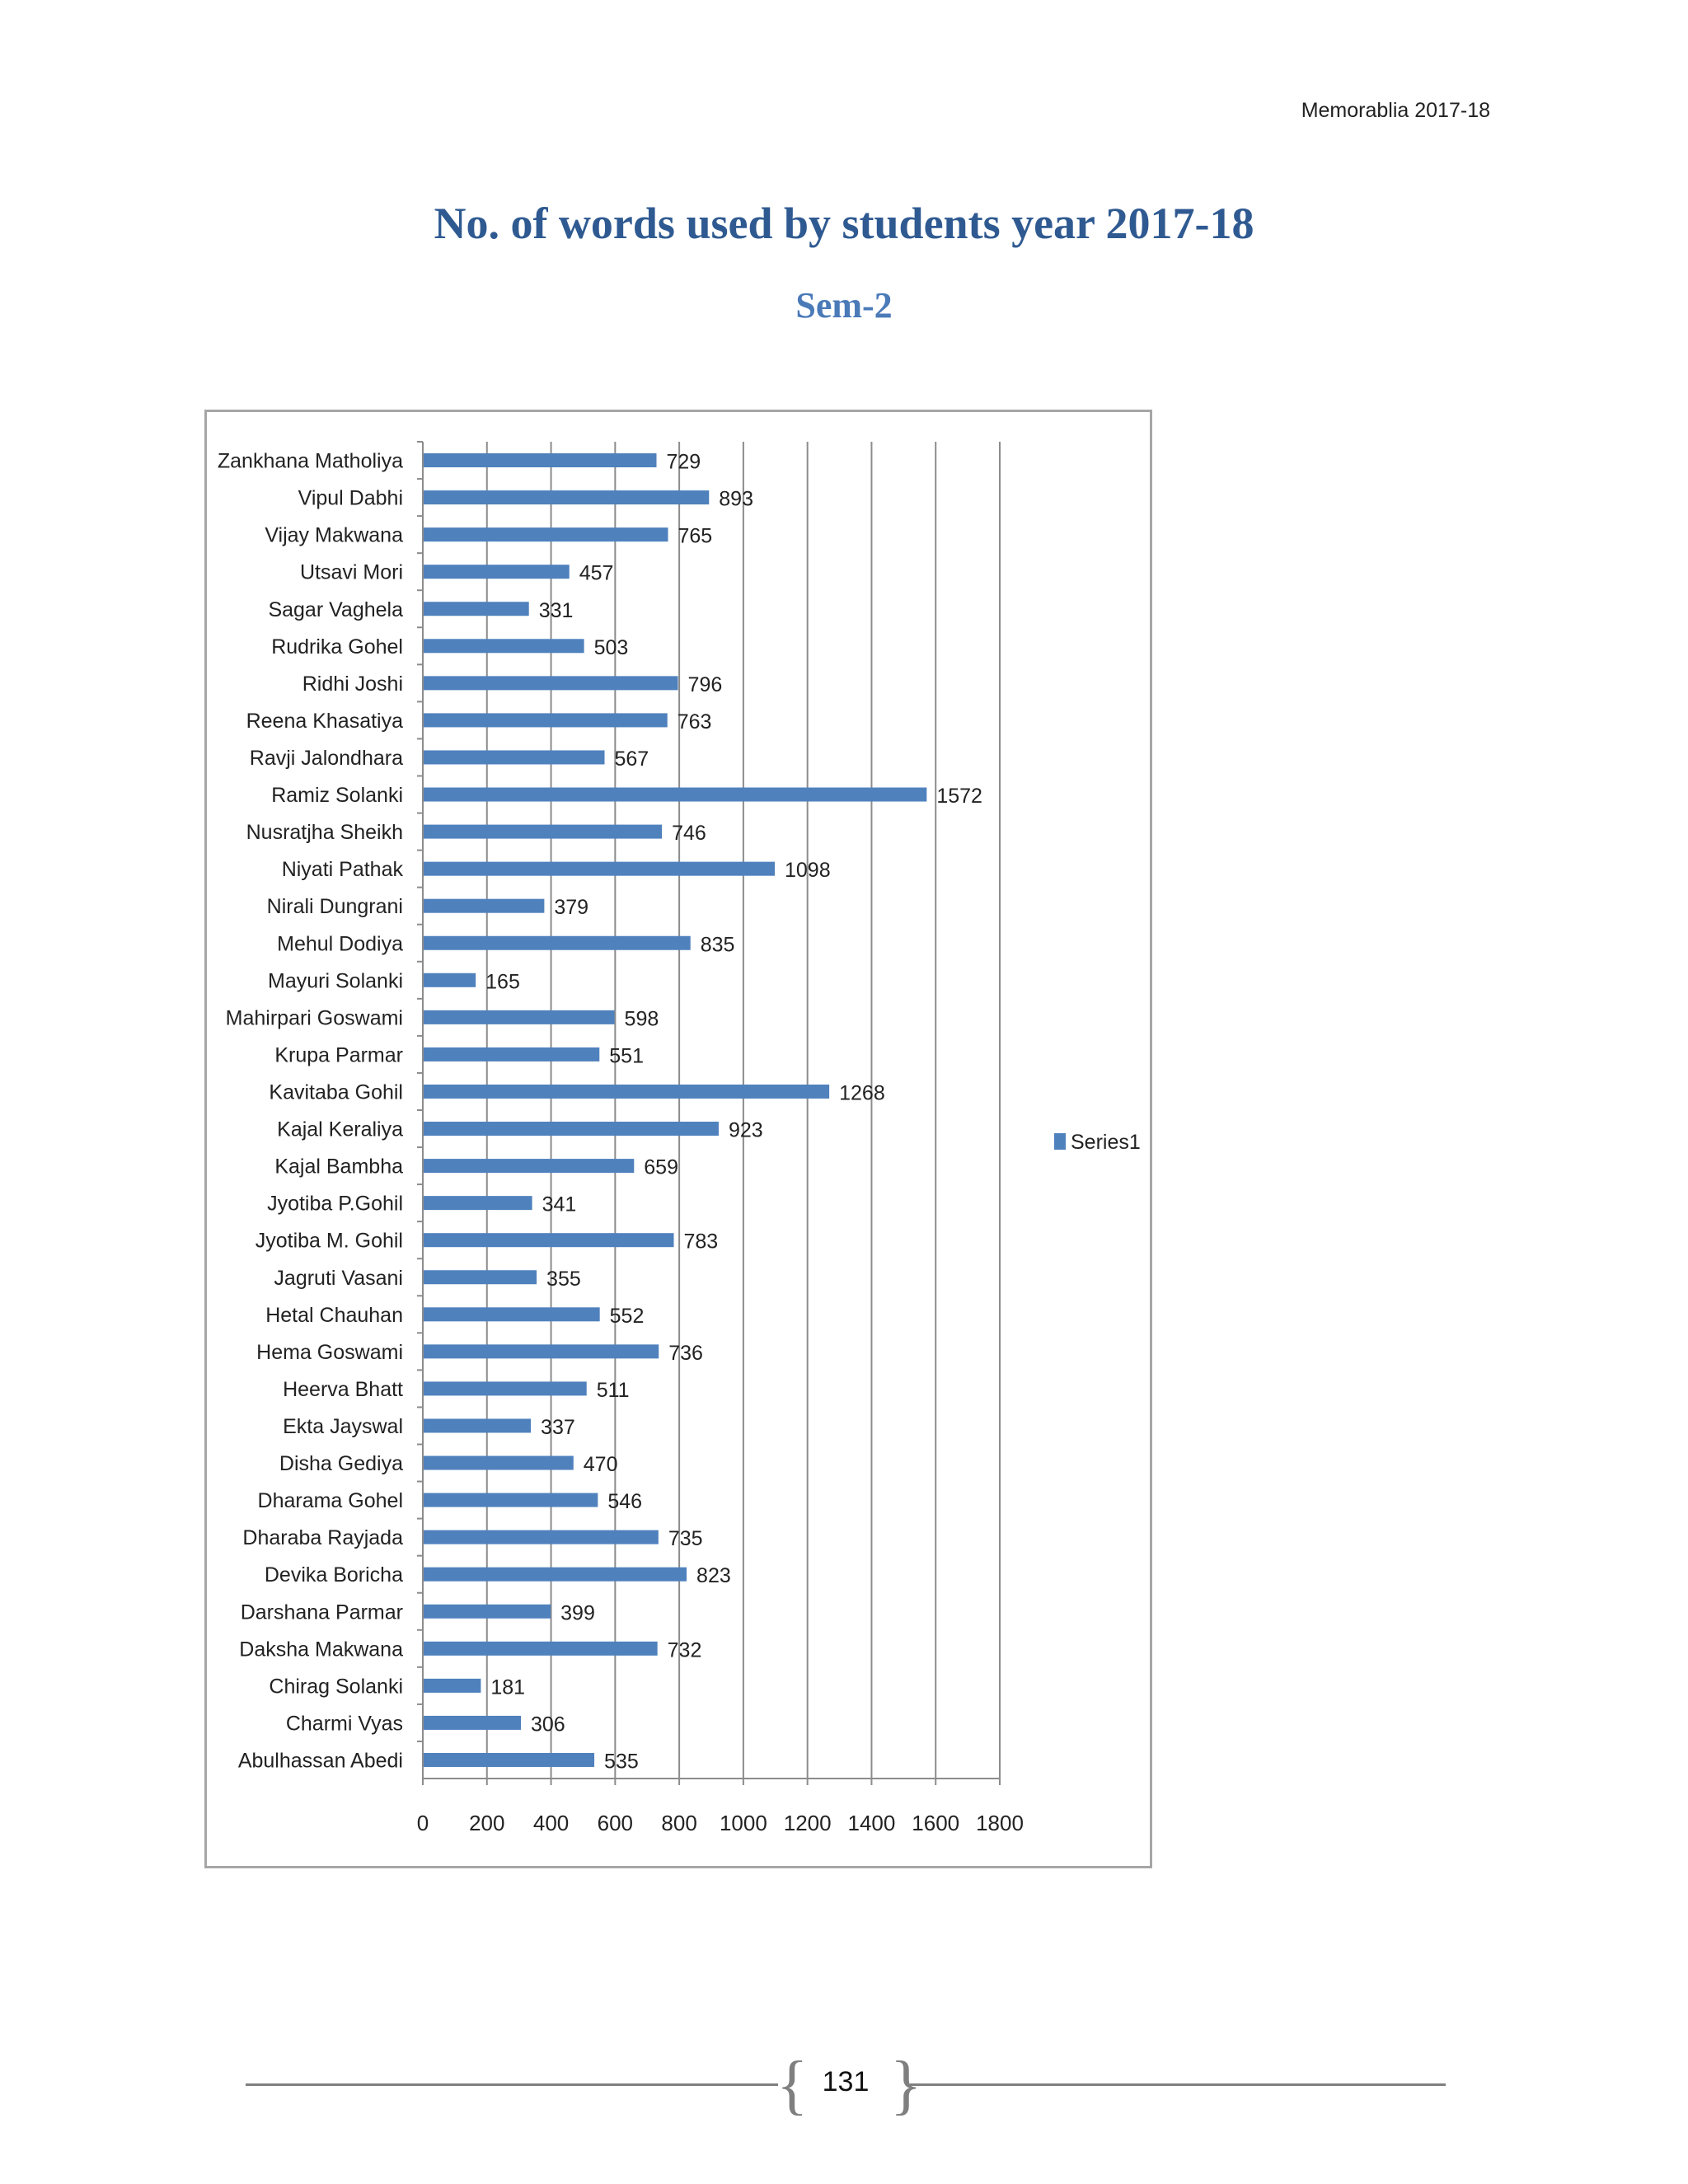  Describe the element at coordinates (423, 1823) in the screenshot. I see `x-tick-label: 0` at that location.